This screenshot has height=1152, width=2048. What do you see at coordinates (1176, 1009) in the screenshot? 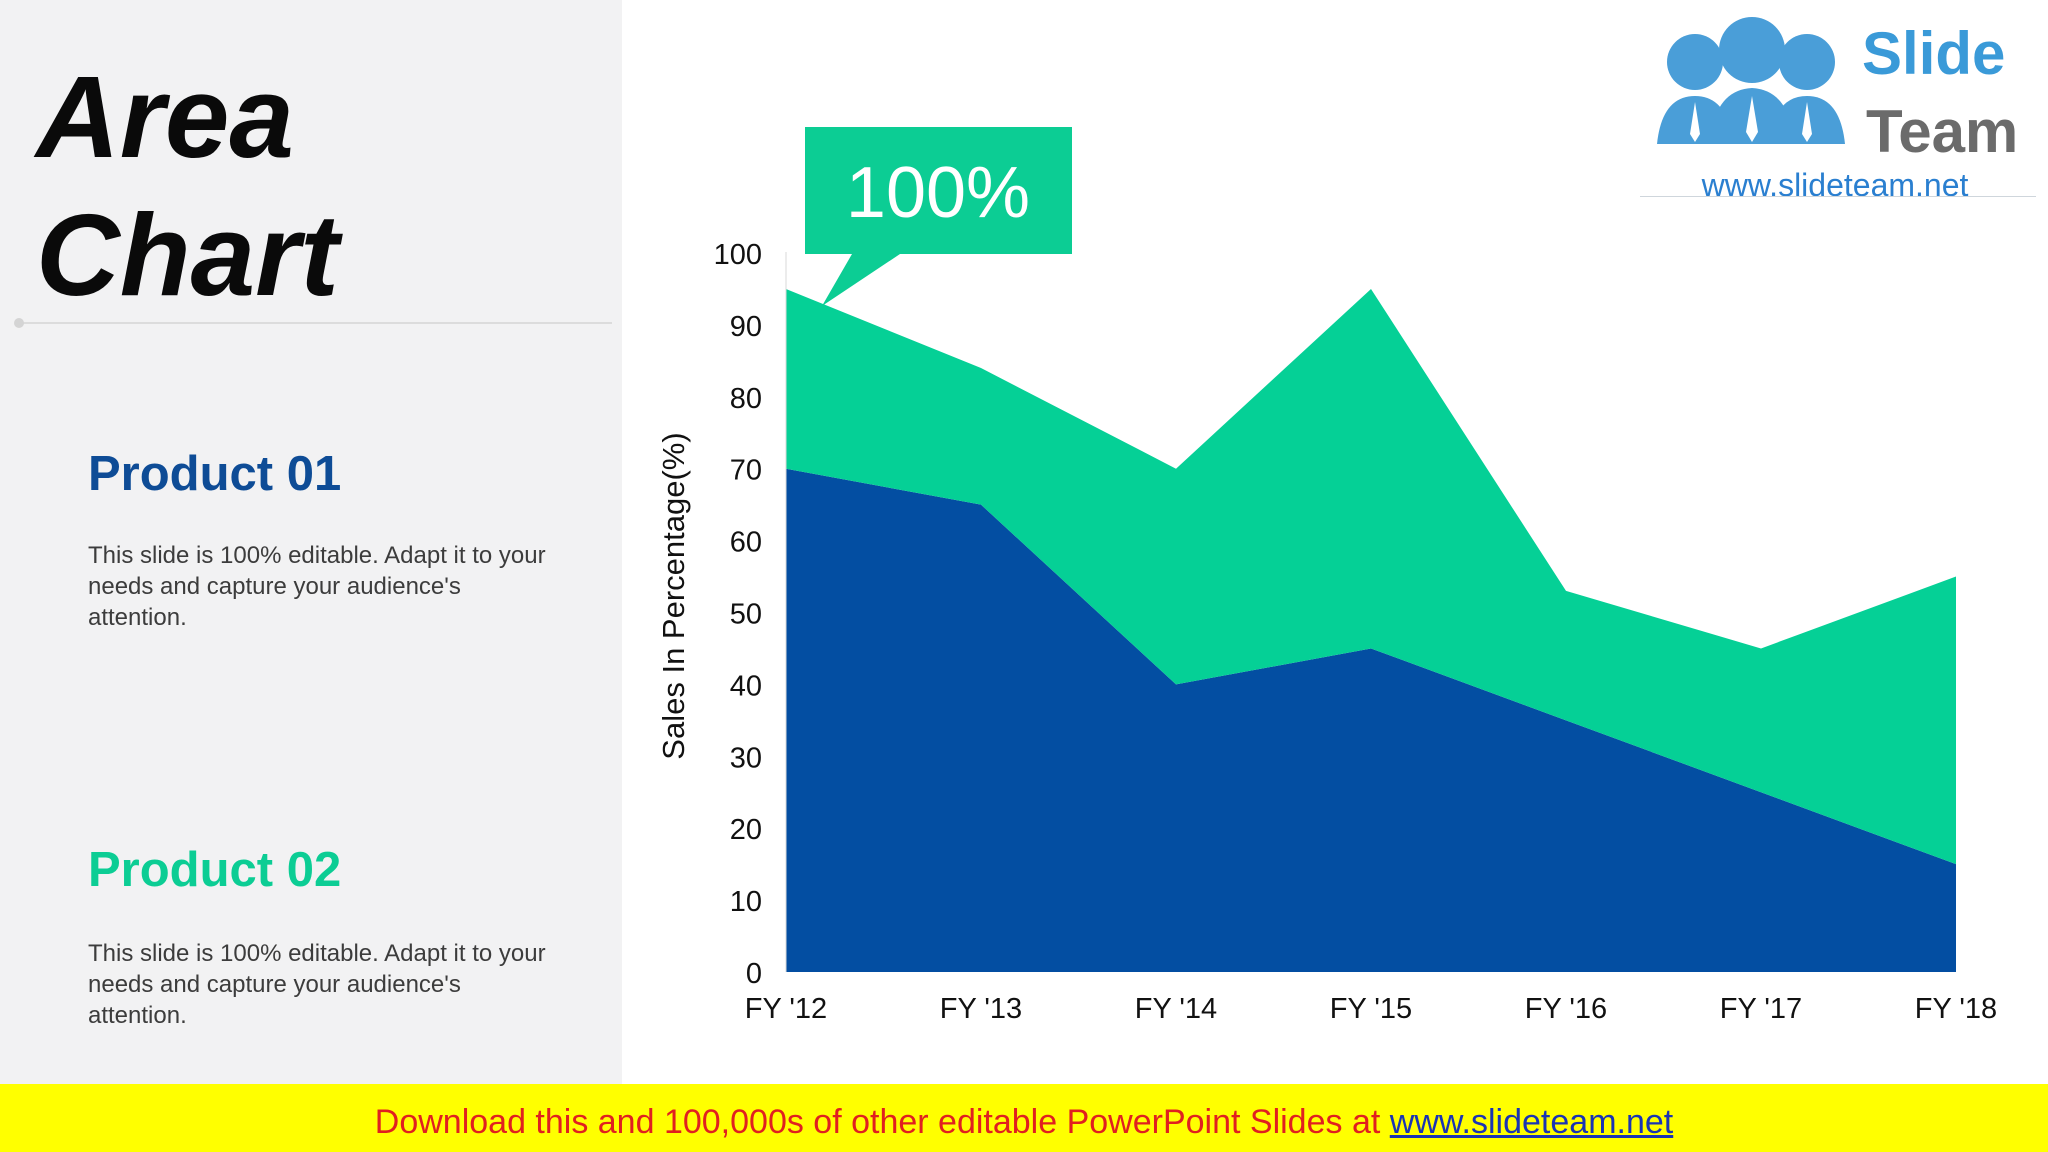
I see `x-tick-label: FY '14` at bounding box center [1176, 1009].